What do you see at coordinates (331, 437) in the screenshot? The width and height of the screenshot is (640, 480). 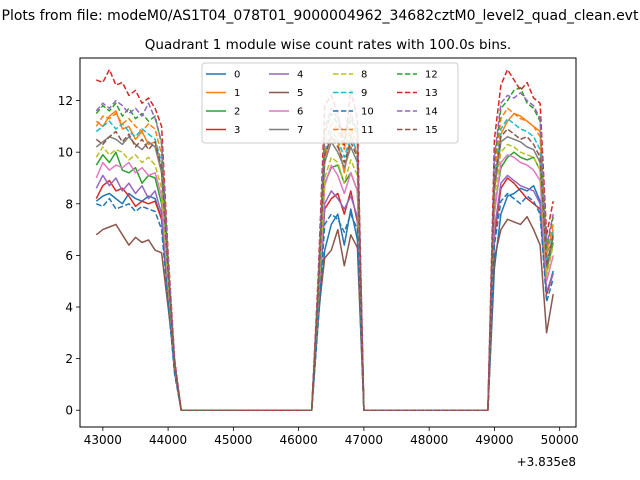 I see `x-axis: 43000 44000 45000 46000 47000 48000 49000 50000` at bounding box center [331, 437].